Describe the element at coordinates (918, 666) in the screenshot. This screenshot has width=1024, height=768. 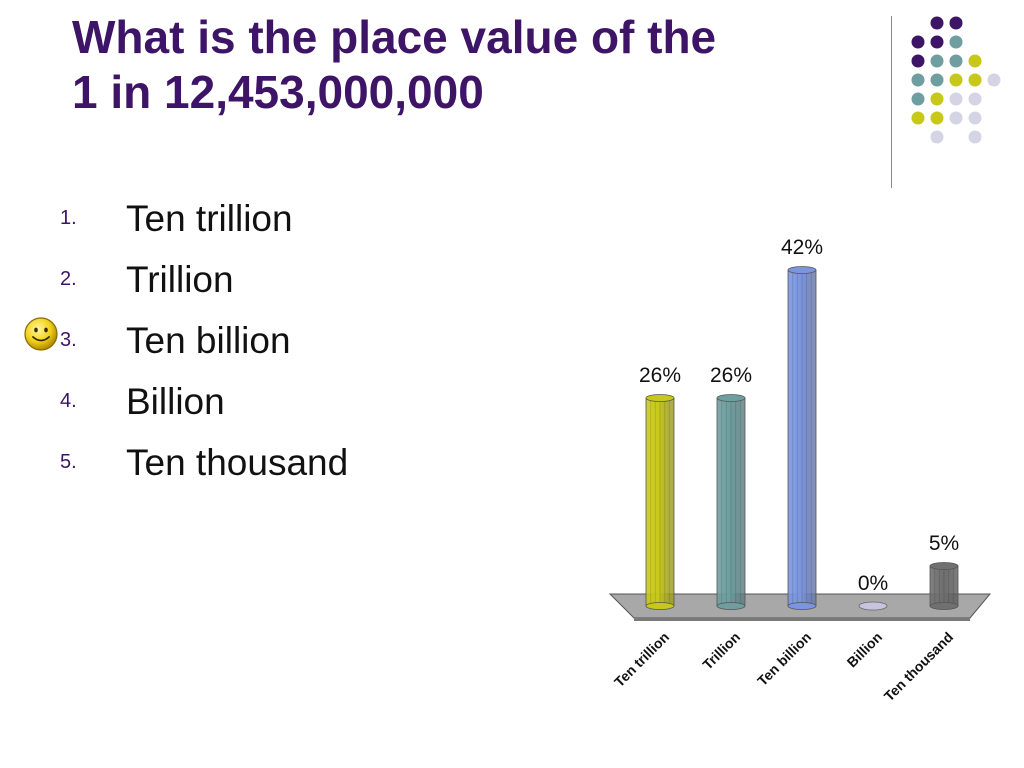
I see `category-label: Ten thousand` at that location.